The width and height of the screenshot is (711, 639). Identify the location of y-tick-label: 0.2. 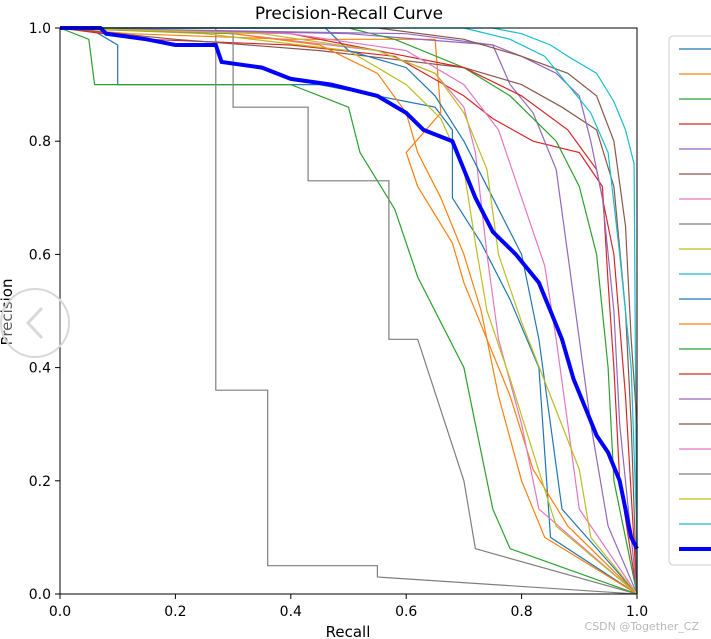
(40, 482).